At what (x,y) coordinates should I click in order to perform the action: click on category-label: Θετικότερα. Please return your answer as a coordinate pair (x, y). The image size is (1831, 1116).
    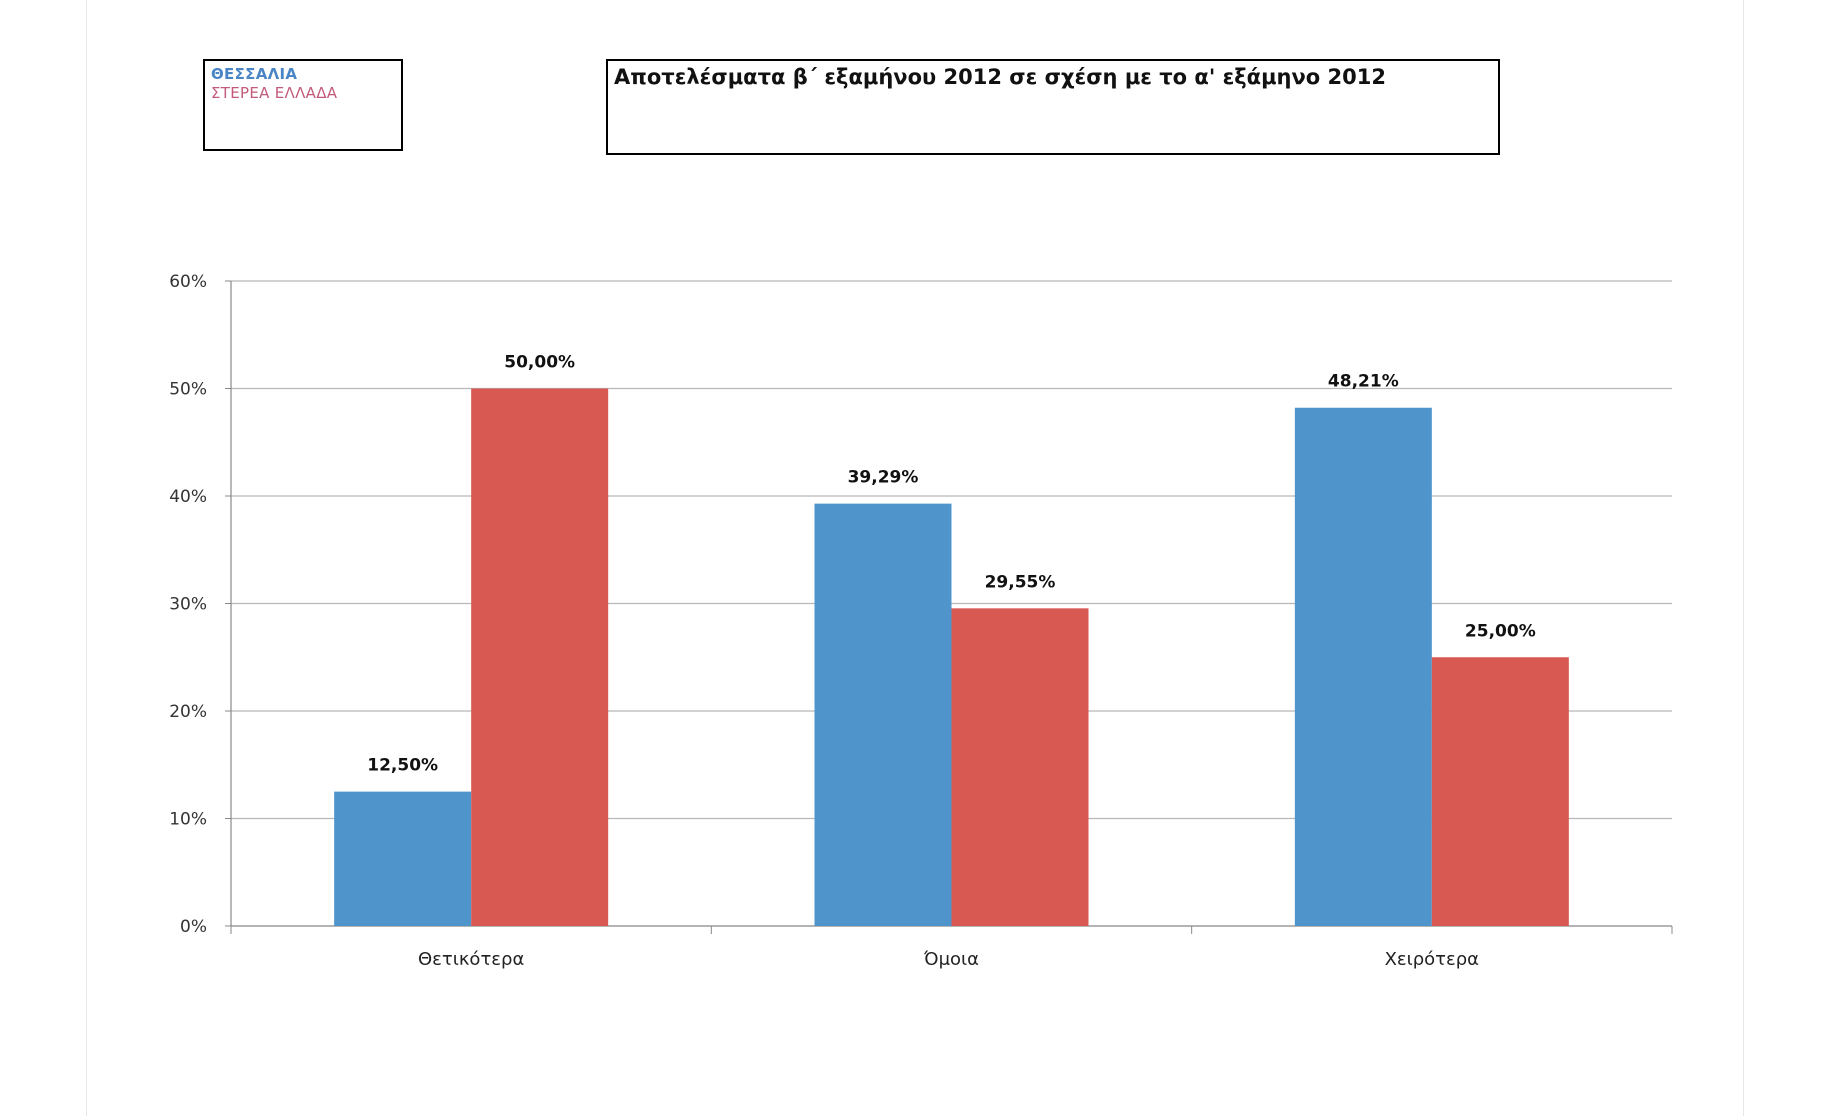
    Looking at the image, I should click on (471, 959).